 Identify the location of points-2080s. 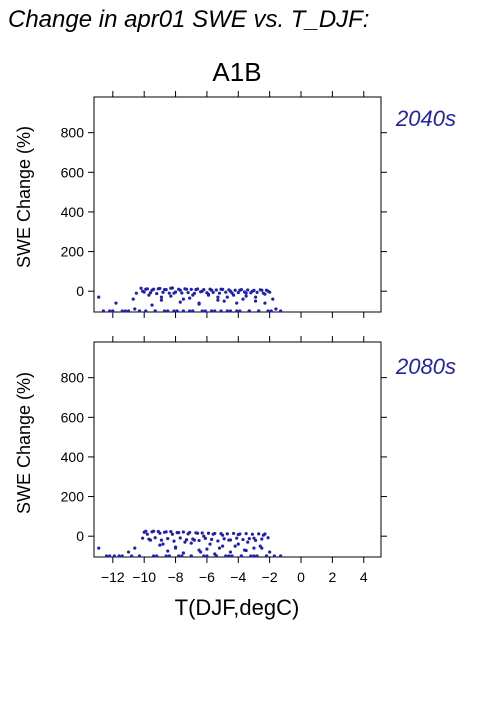
(190, 543).